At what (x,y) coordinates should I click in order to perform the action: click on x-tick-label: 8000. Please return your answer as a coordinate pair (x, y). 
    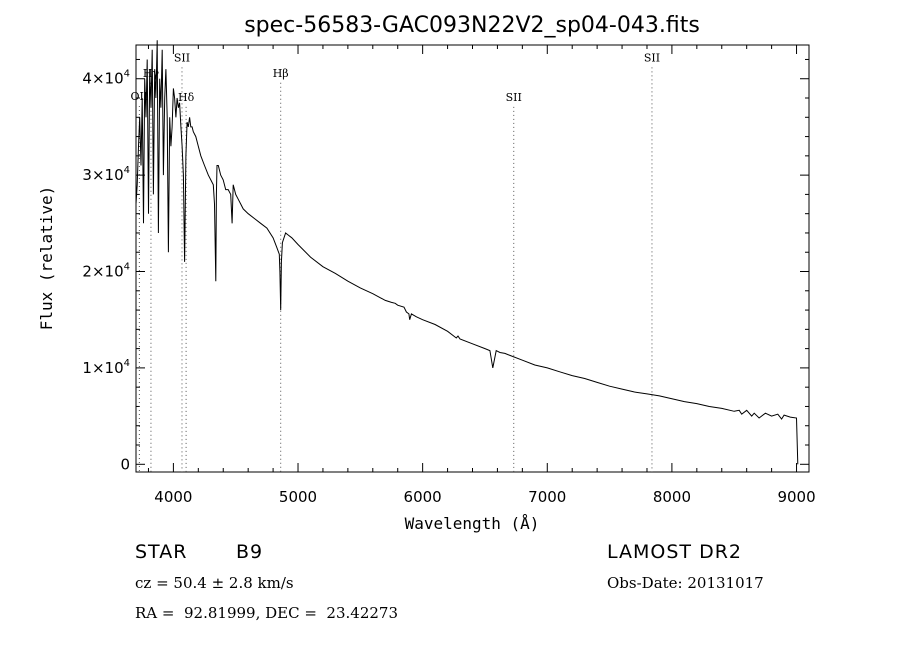
    Looking at the image, I should click on (672, 497).